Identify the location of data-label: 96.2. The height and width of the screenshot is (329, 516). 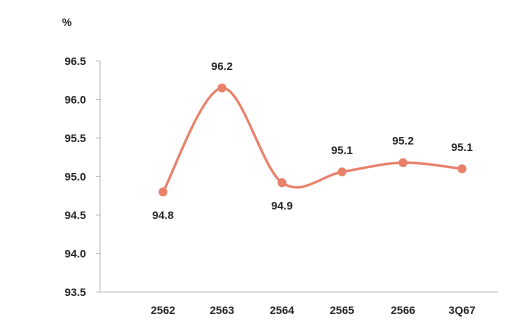
(221, 67).